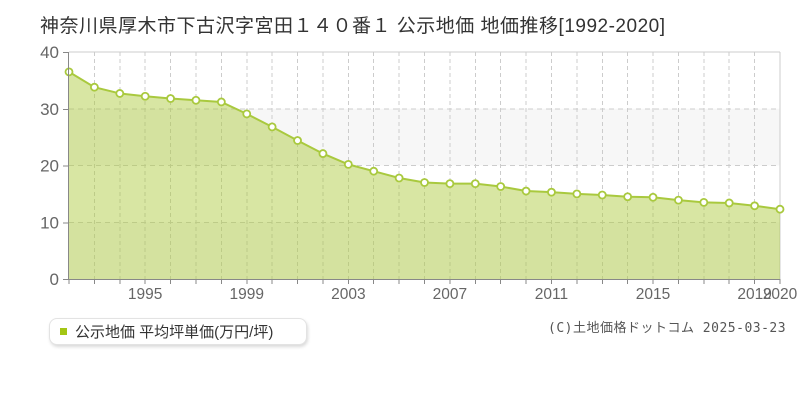  What do you see at coordinates (94, 87) in the screenshot?
I see `data-point-1993` at bounding box center [94, 87].